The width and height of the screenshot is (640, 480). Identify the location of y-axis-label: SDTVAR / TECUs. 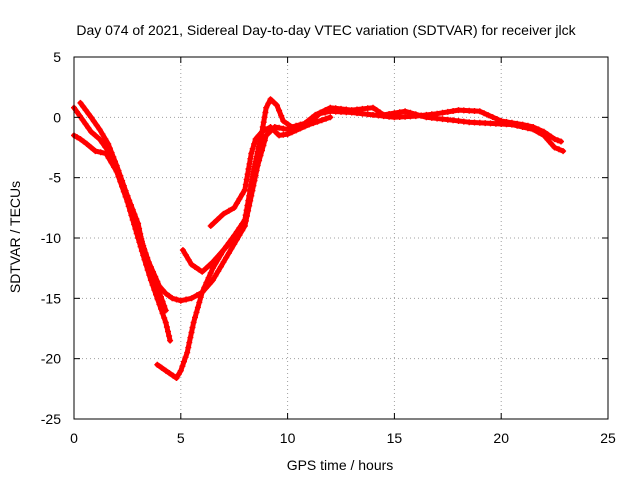
(15, 237).